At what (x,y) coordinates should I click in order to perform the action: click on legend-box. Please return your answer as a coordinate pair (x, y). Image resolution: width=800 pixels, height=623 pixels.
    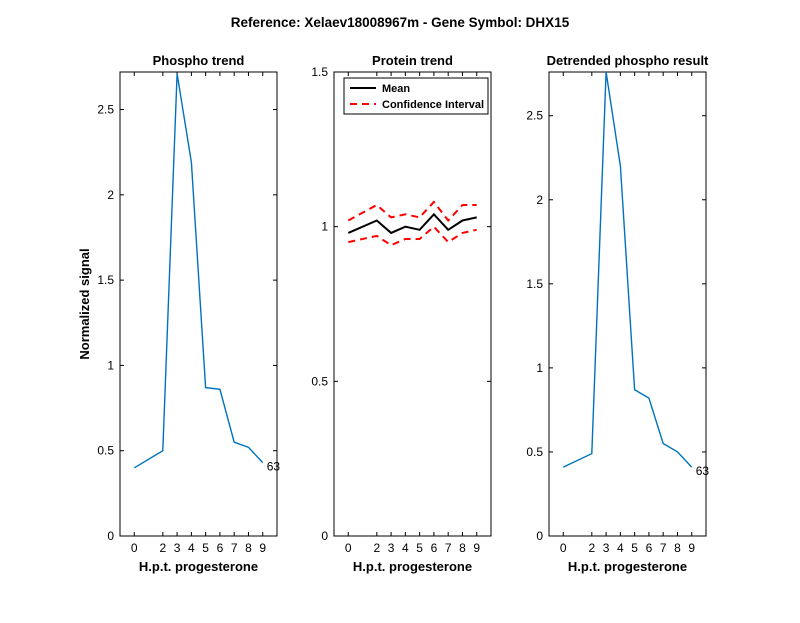
    Looking at the image, I should click on (416, 96).